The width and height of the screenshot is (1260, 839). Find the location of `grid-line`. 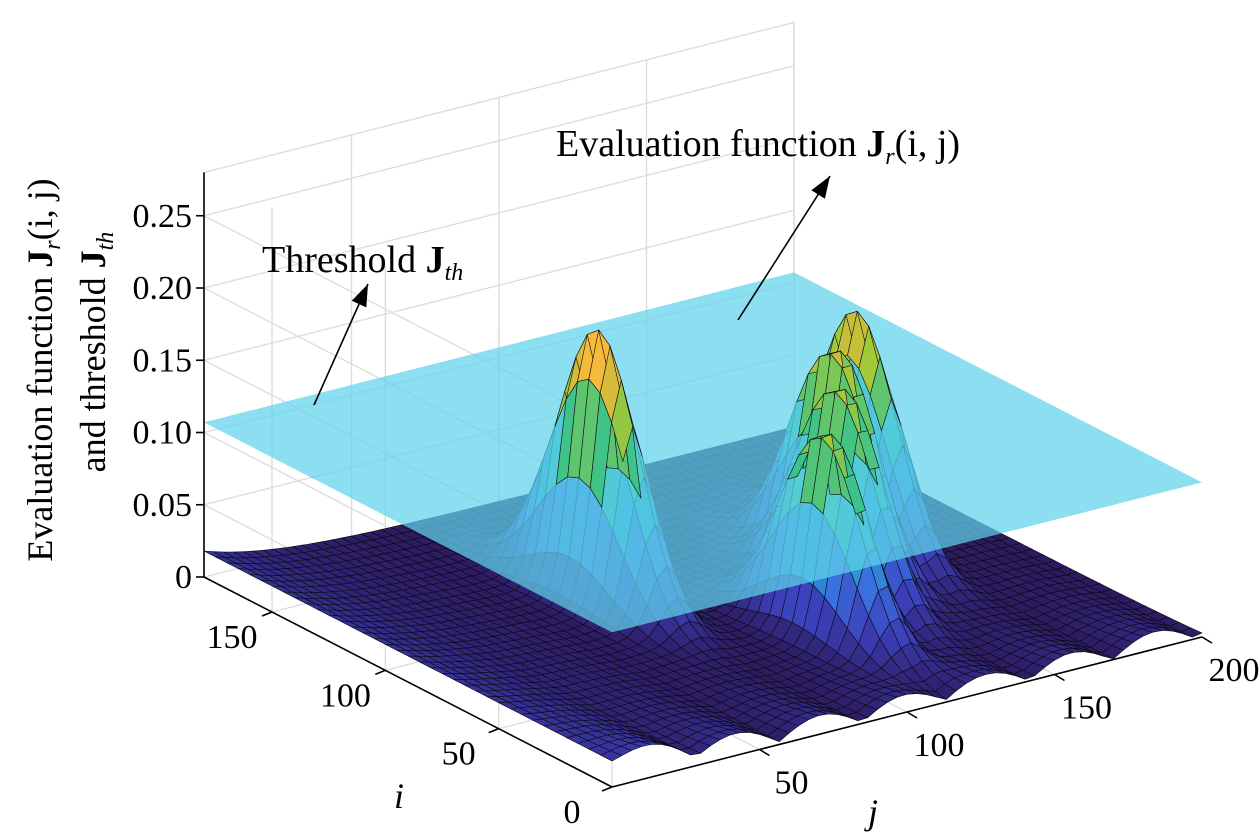

grid-line is located at coordinates (499, 97).